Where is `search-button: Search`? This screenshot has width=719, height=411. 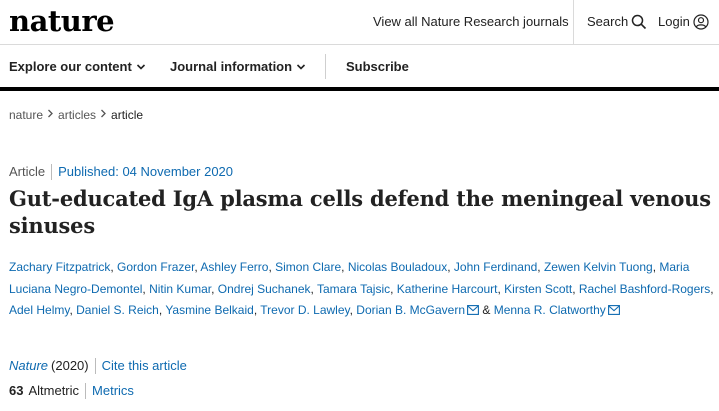
search-button: Search is located at coordinates (617, 22).